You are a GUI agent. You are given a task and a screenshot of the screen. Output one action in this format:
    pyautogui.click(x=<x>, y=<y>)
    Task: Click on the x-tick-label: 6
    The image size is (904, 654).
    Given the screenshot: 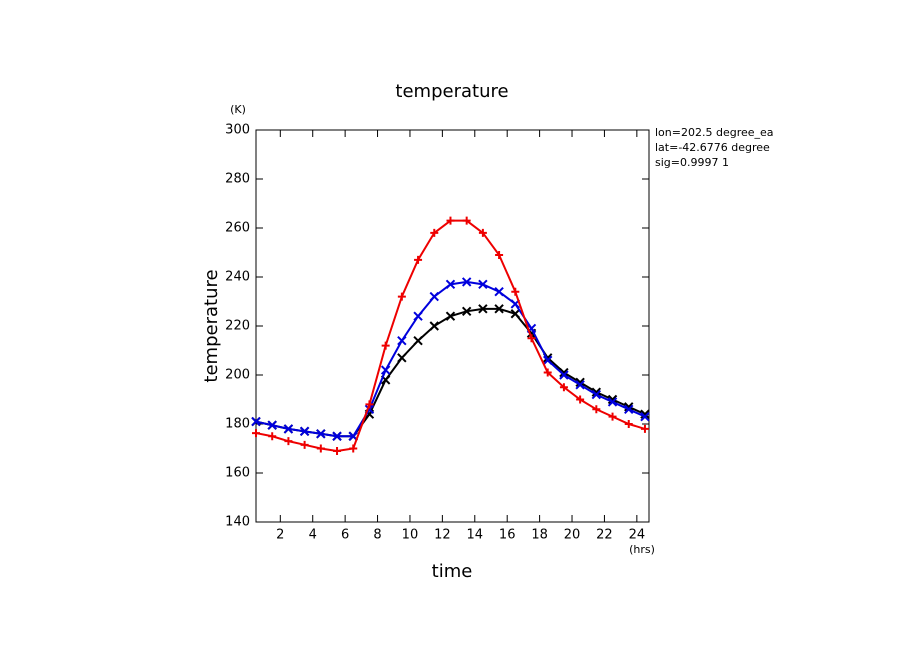 What is the action you would take?
    pyautogui.click(x=345, y=535)
    